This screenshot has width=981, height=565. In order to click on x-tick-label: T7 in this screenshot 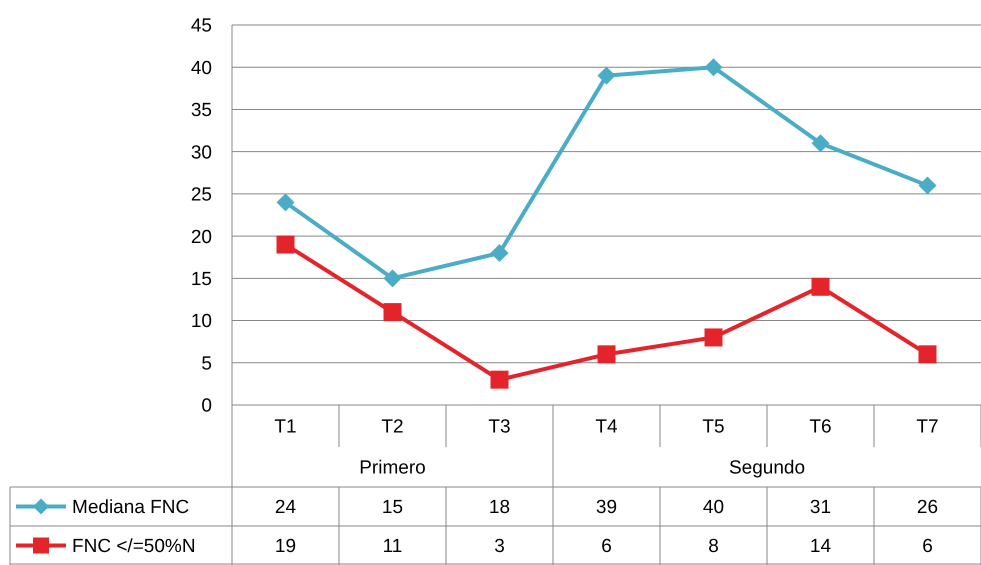, I will do `click(927, 427)`.